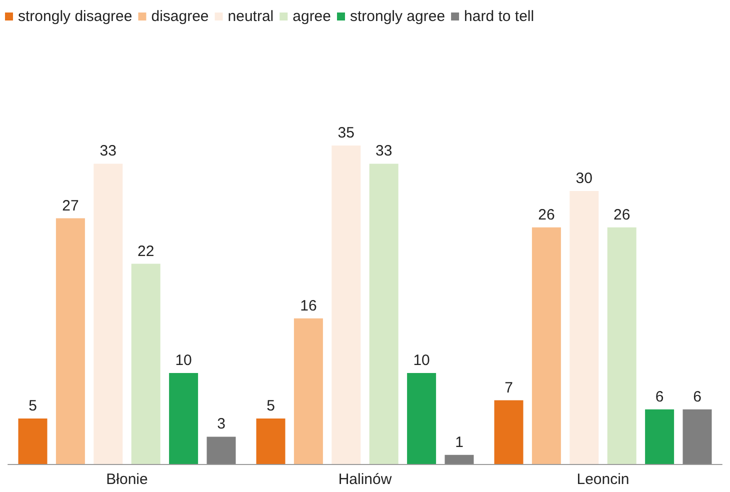 Image resolution: width=730 pixels, height=492 pixels. Describe the element at coordinates (308, 305) in the screenshot. I see `data-label: 16` at that location.